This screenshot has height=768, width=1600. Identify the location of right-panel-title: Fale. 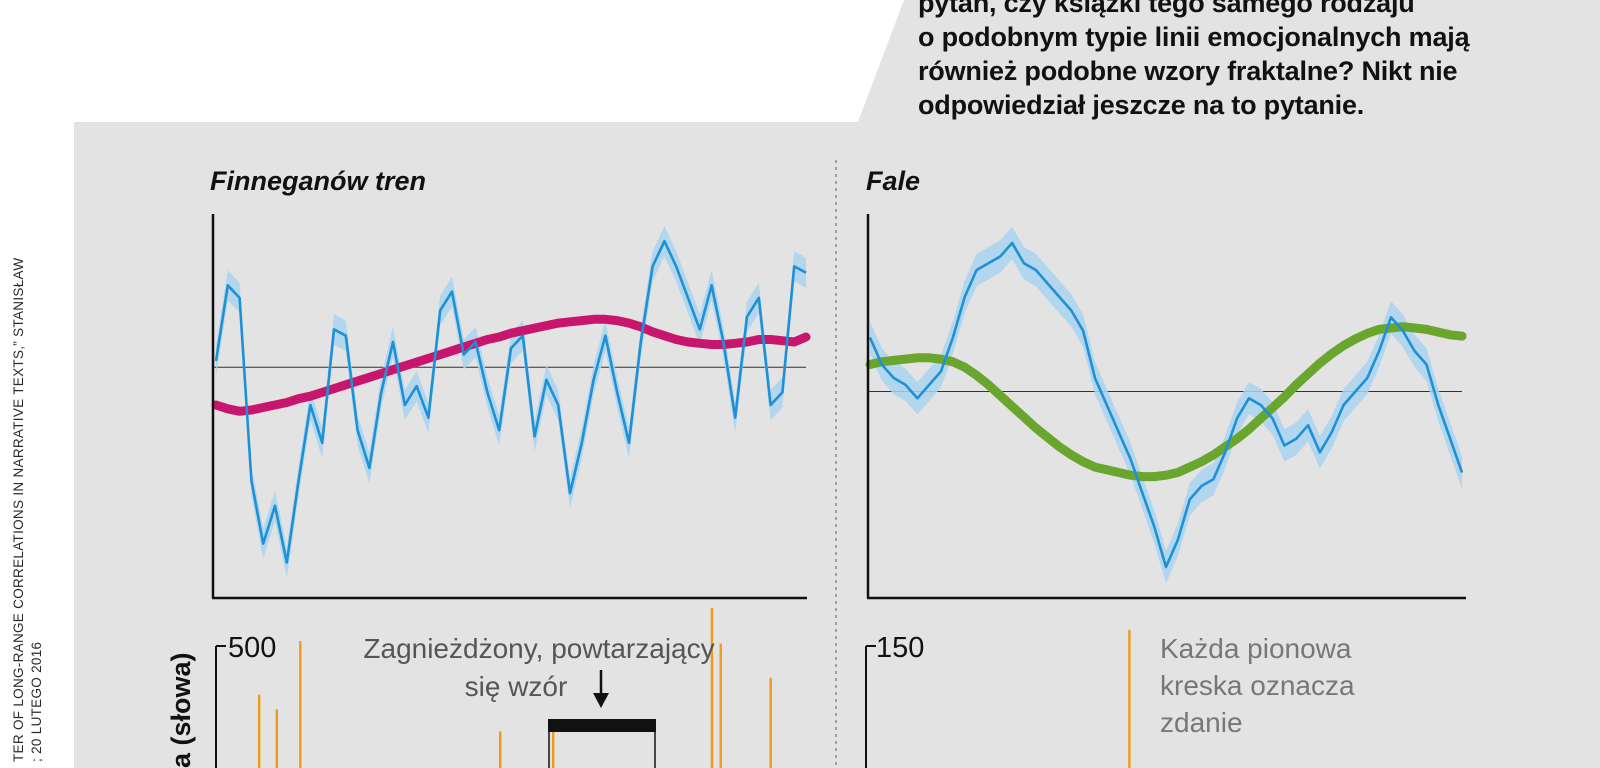
(893, 181).